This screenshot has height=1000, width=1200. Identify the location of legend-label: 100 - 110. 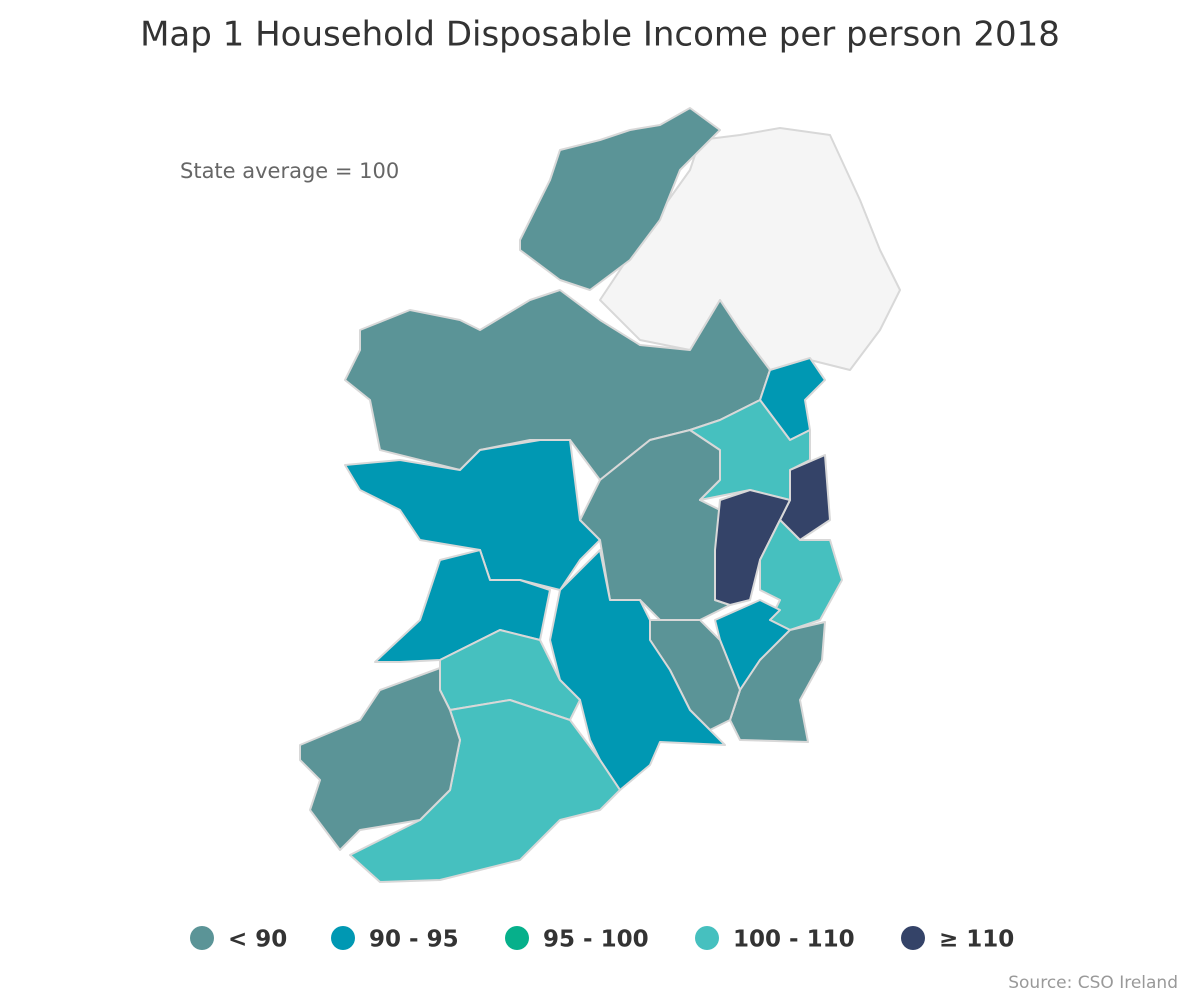
(794, 940).